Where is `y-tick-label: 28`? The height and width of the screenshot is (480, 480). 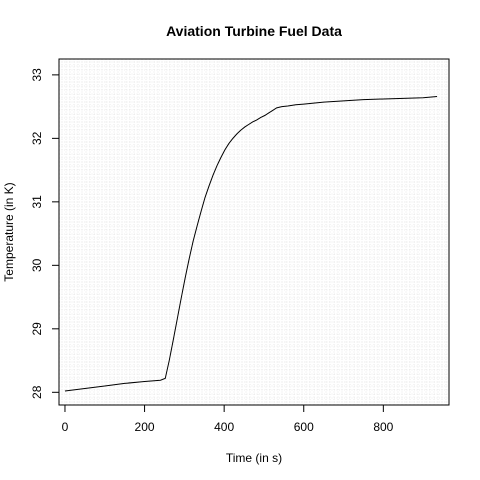 y-tick-label: 28 is located at coordinates (37, 392).